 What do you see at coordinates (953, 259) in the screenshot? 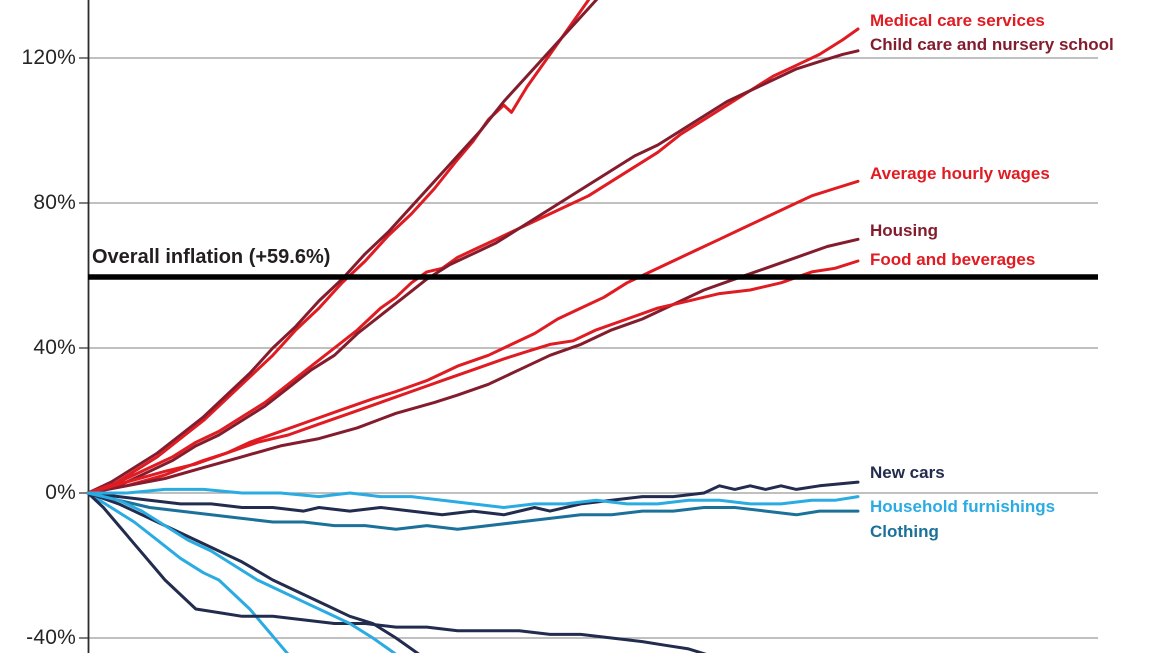
I see `series-label-food-and-beverages: Food and beverages` at bounding box center [953, 259].